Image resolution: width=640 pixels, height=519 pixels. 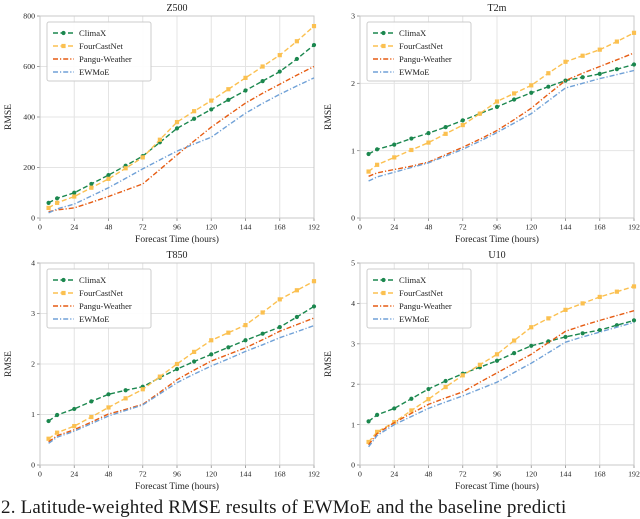 I want to click on chart-title: U10, so click(x=496, y=255).